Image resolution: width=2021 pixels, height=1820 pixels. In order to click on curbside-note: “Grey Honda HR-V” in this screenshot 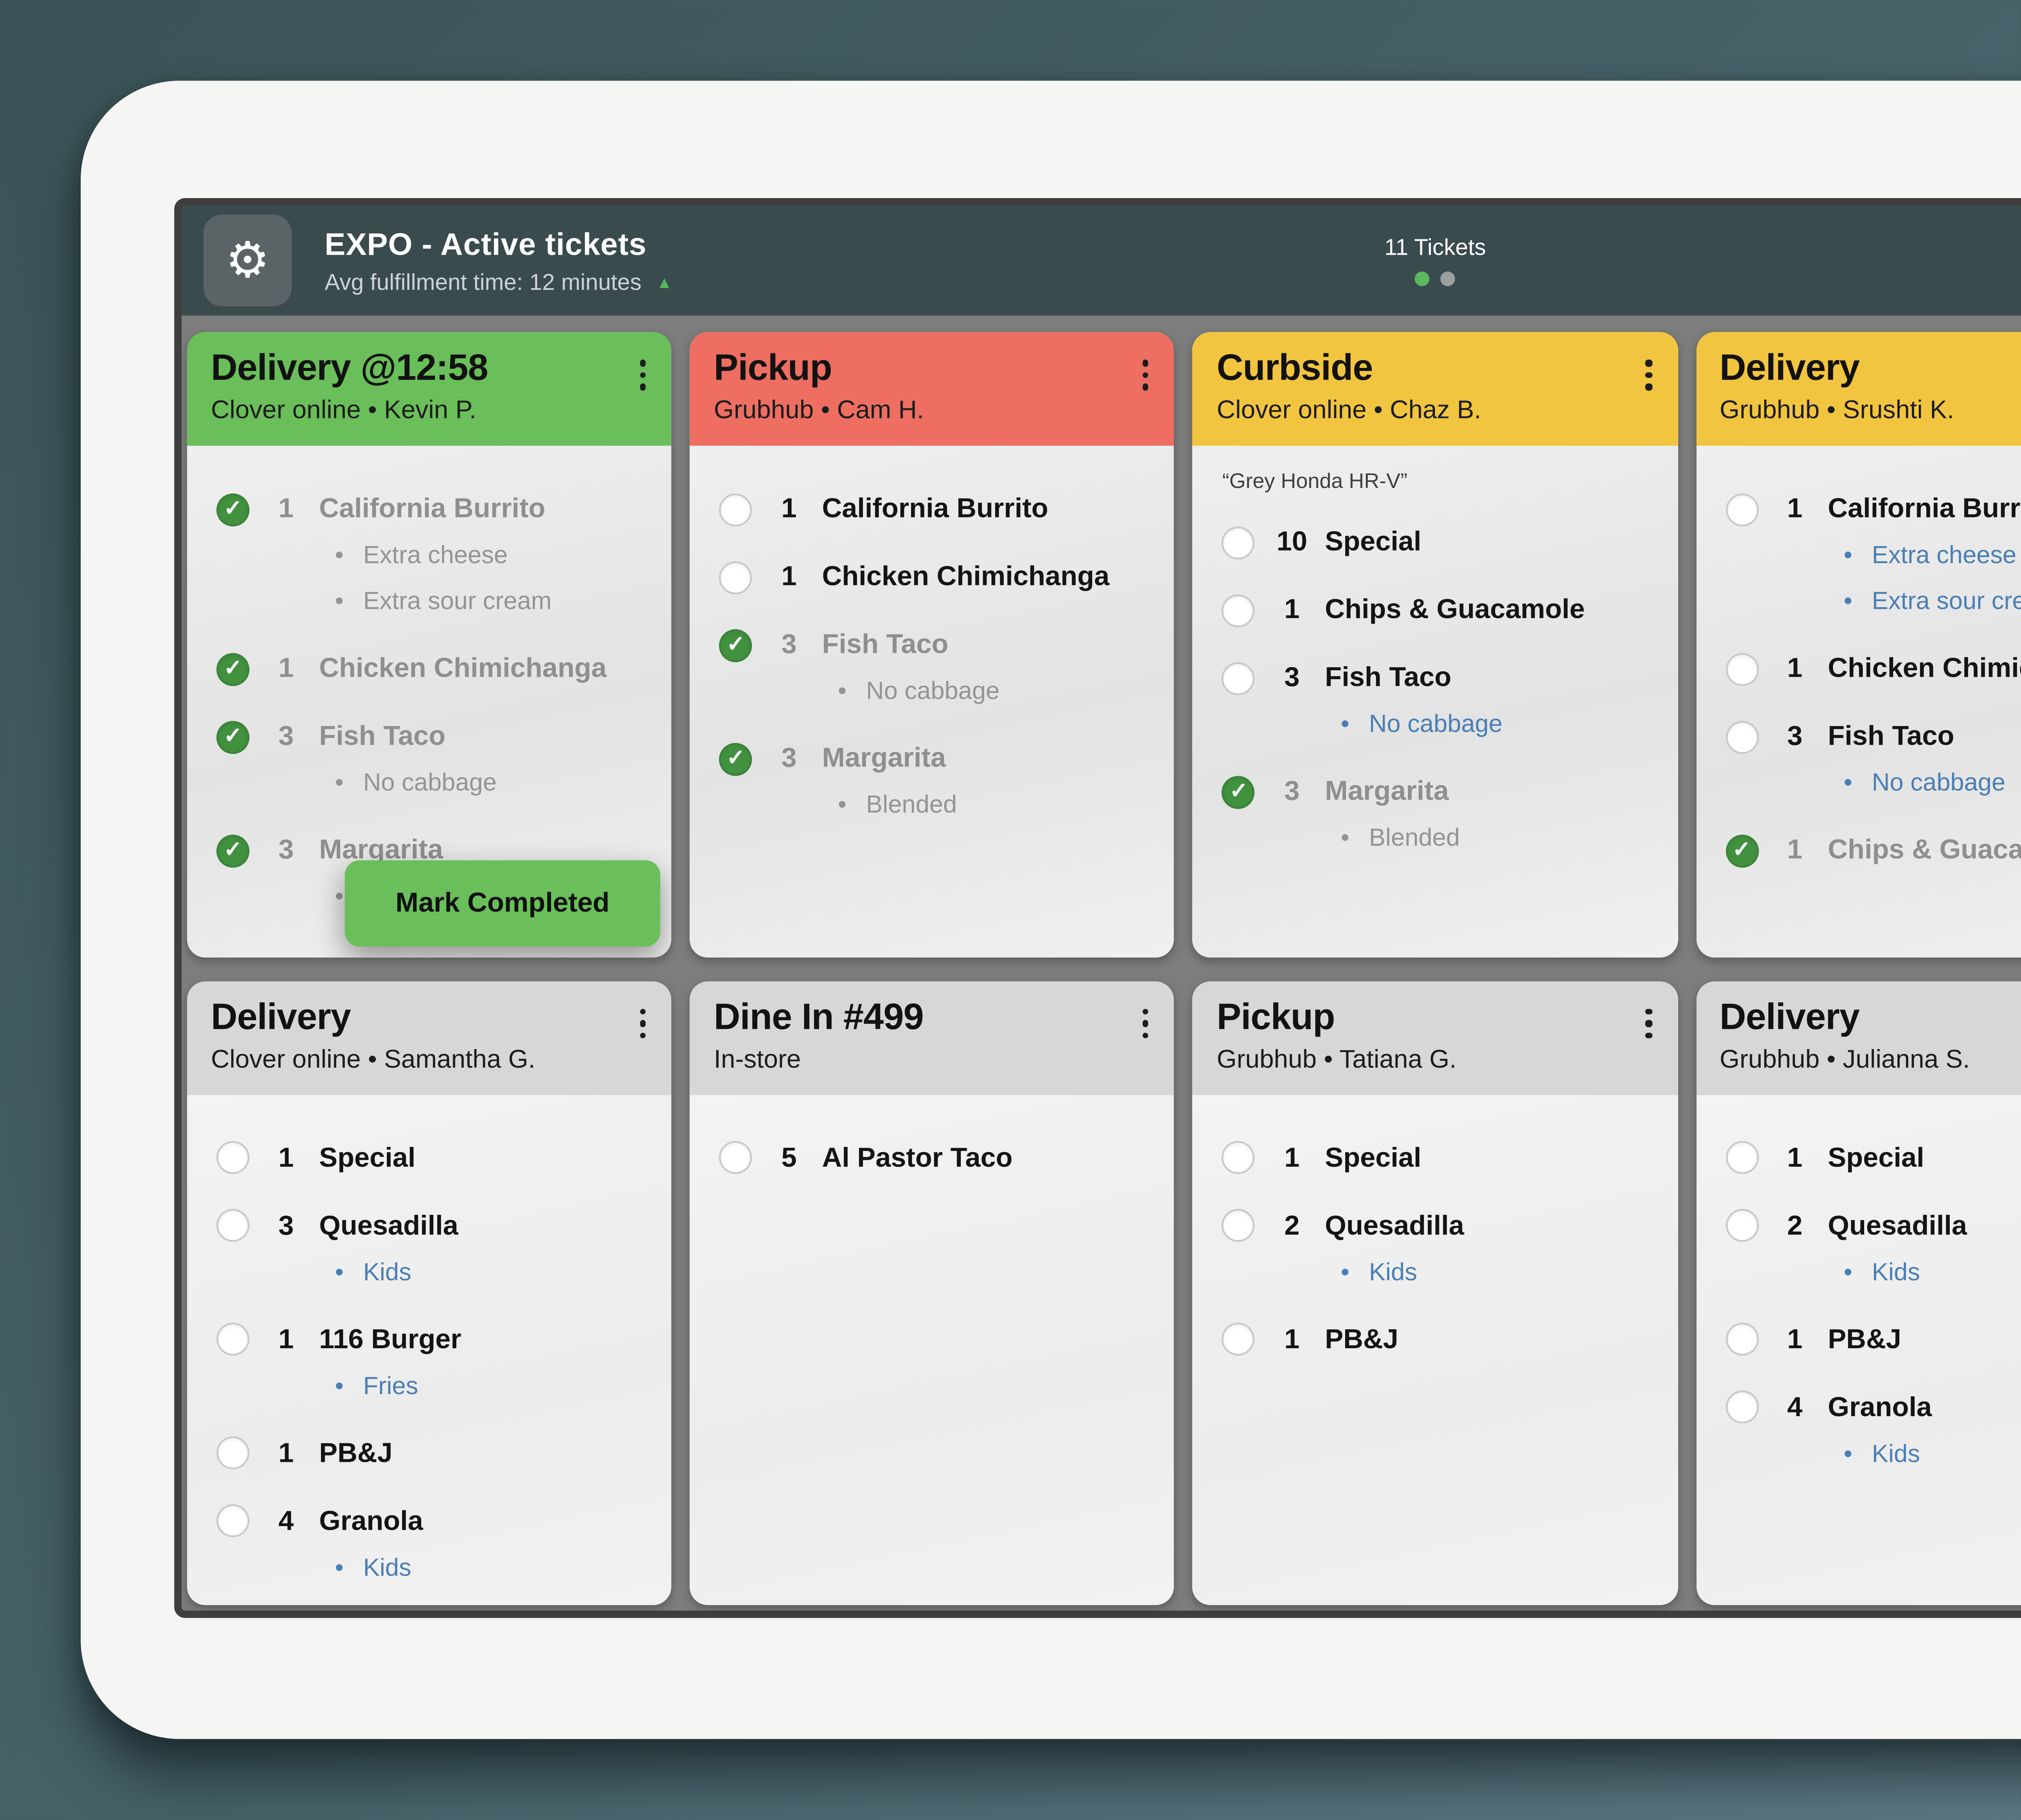, I will do `click(1314, 482)`.